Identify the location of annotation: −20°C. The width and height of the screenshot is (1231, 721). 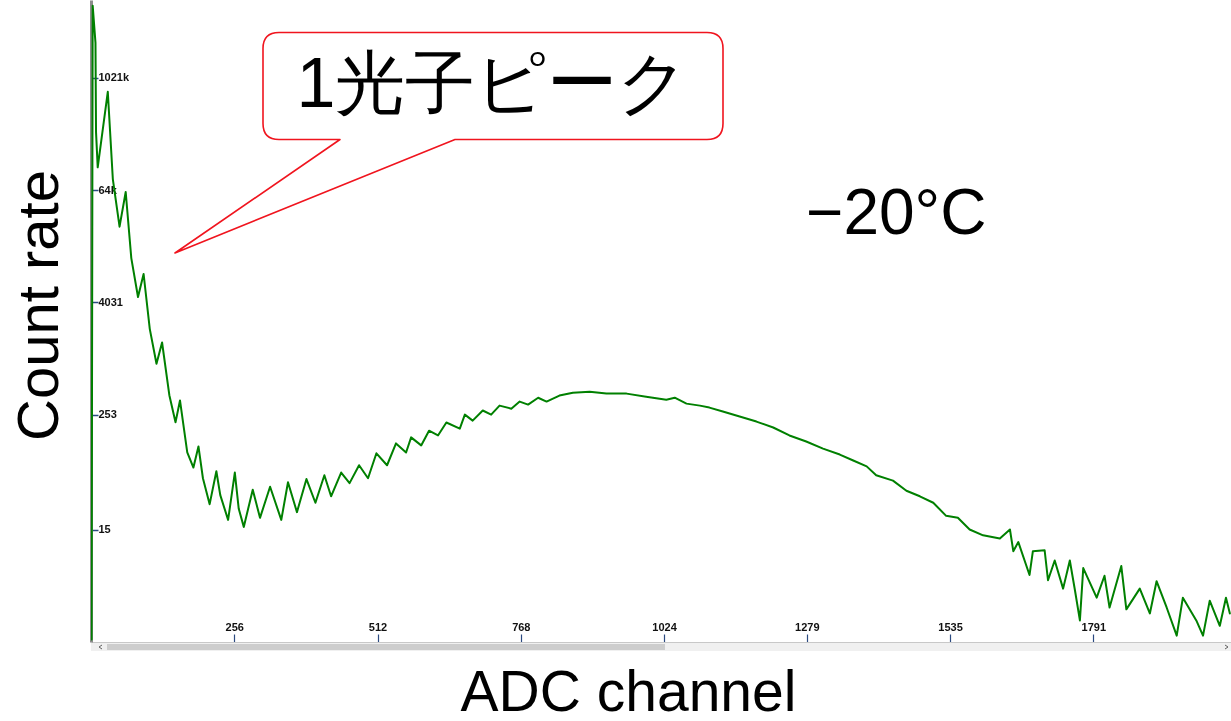
(896, 212).